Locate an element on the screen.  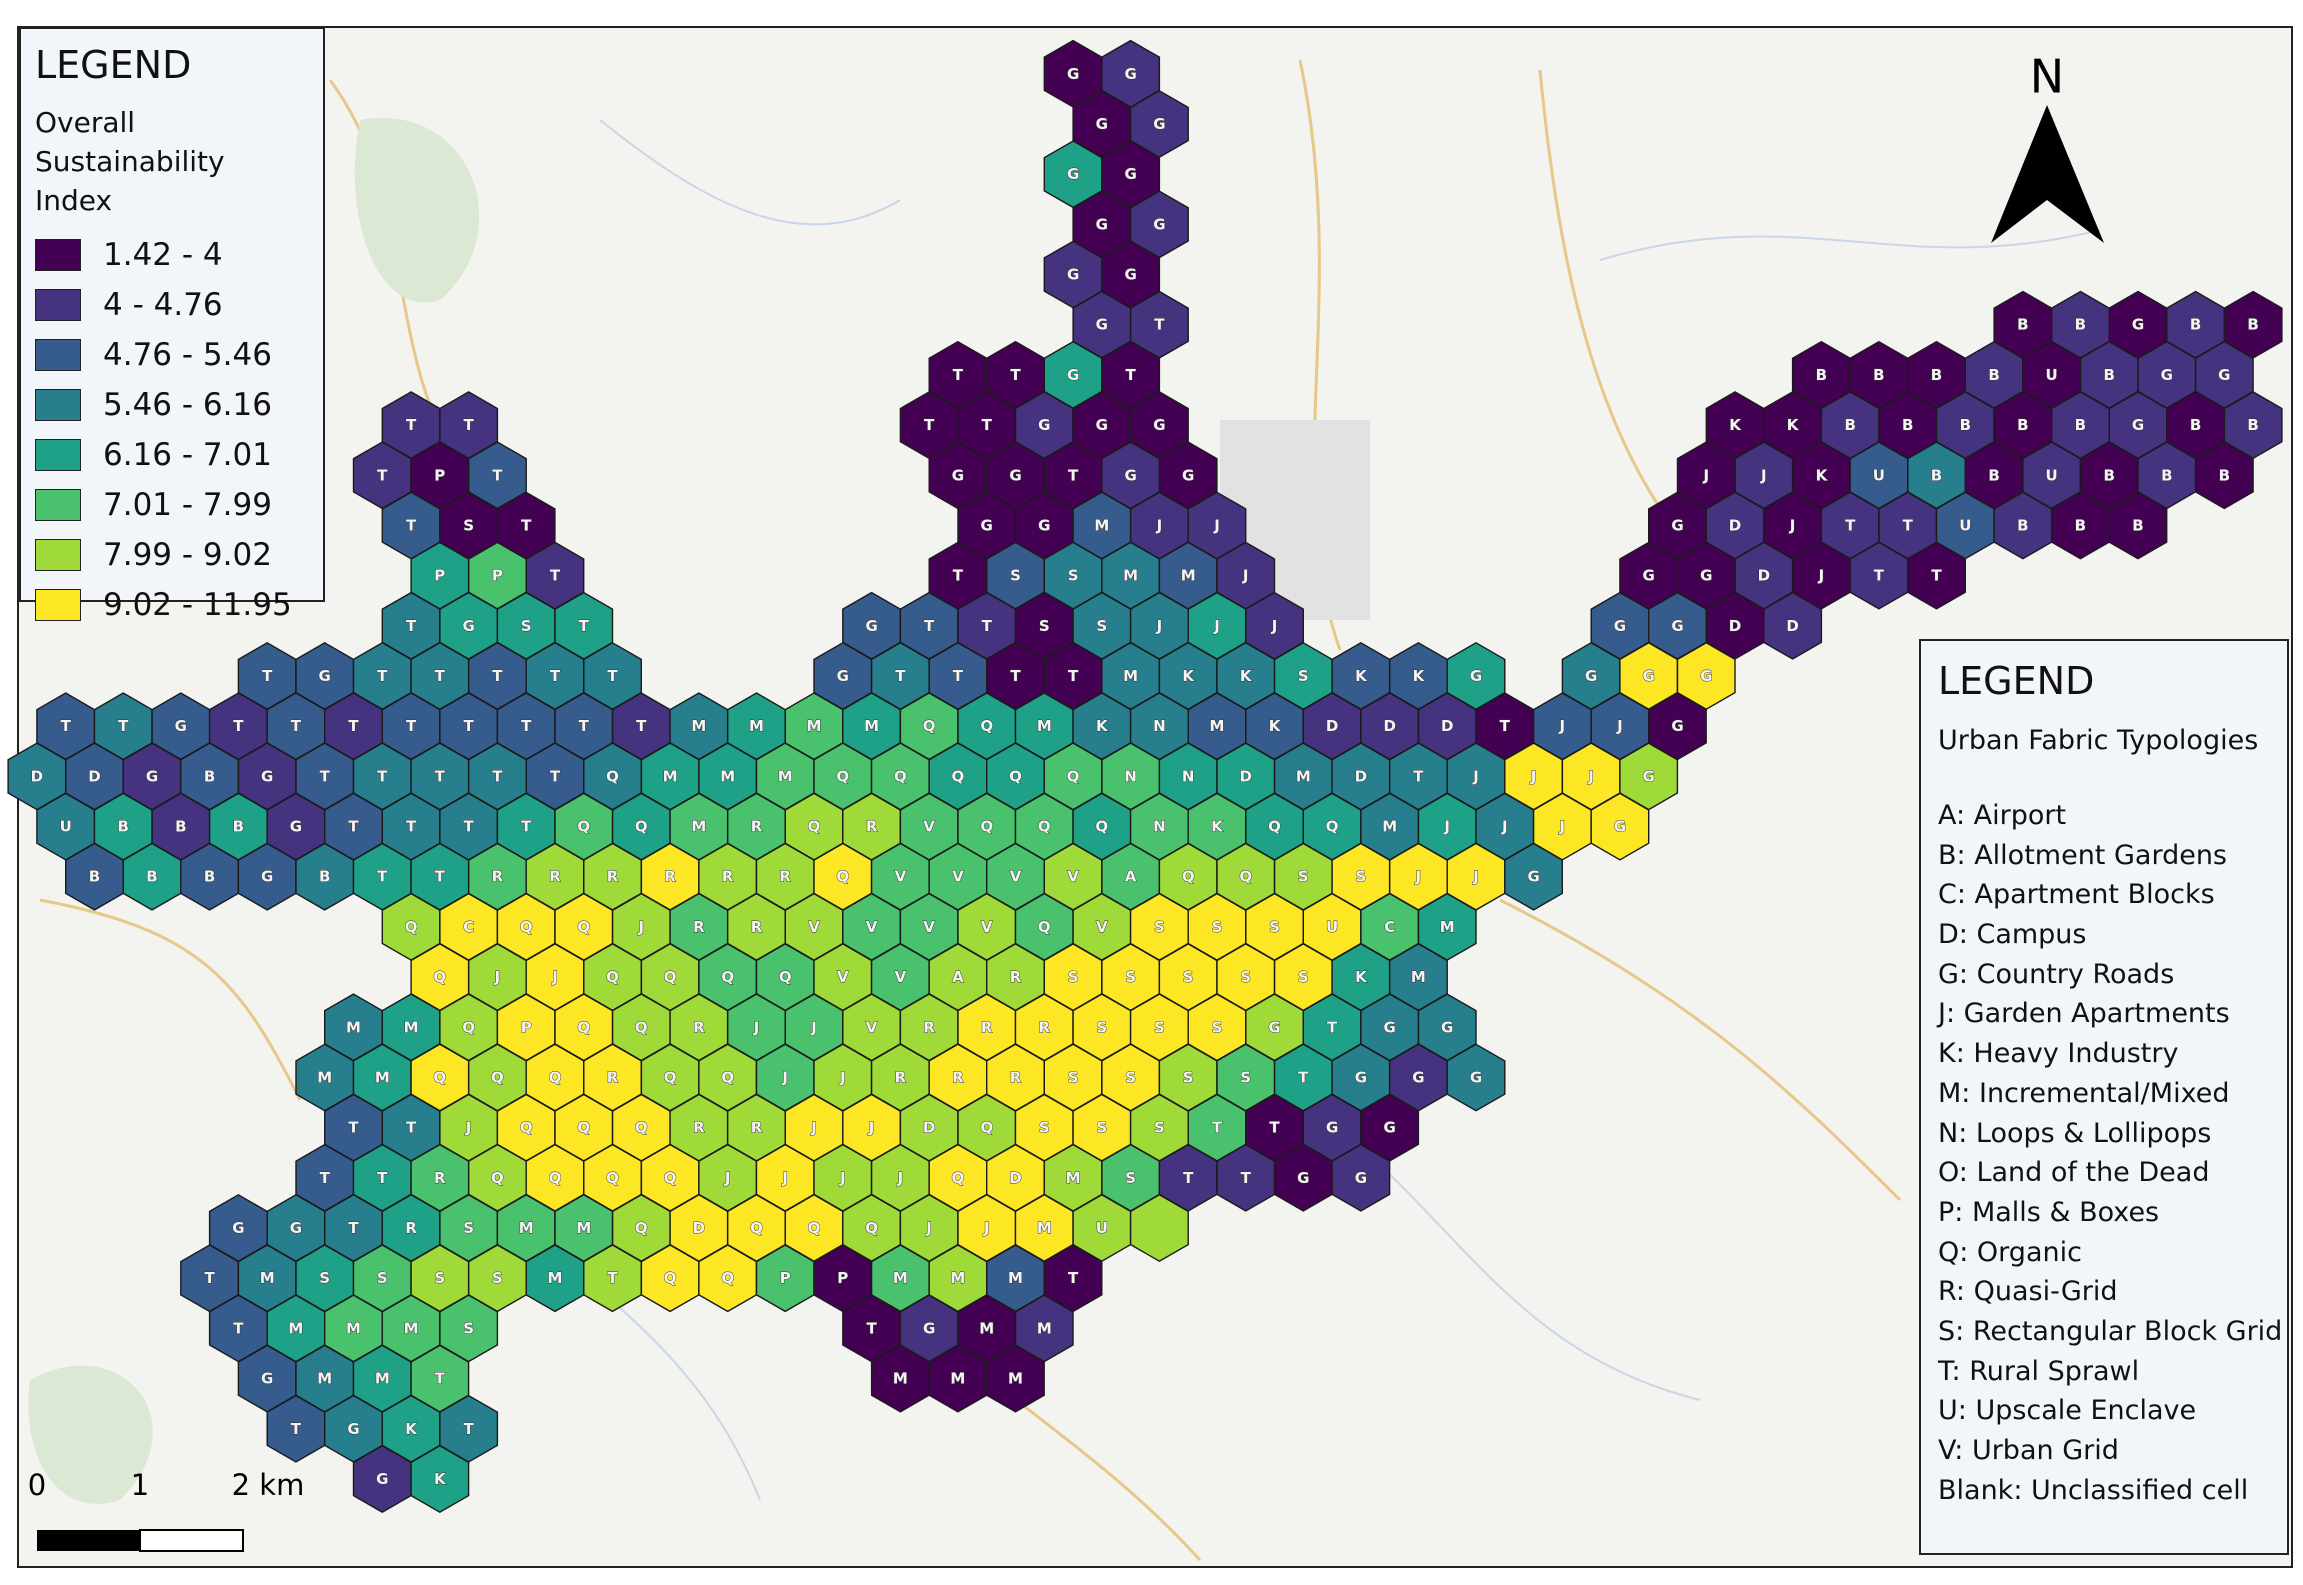
hex-letter: C is located at coordinates (468, 927).